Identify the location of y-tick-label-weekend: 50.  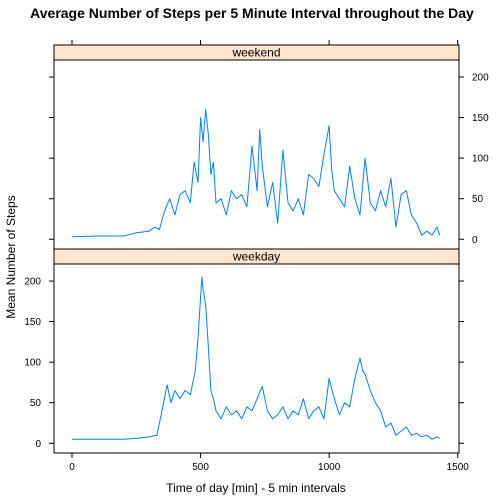
(478, 199).